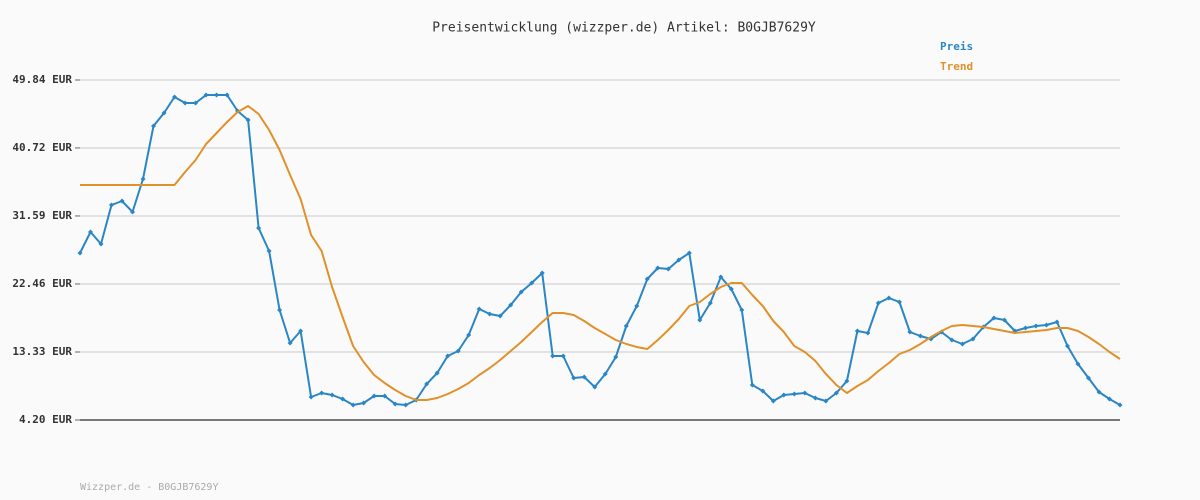  Describe the element at coordinates (42, 351) in the screenshot. I see `y-tick-label: 13.33 EUR` at that location.